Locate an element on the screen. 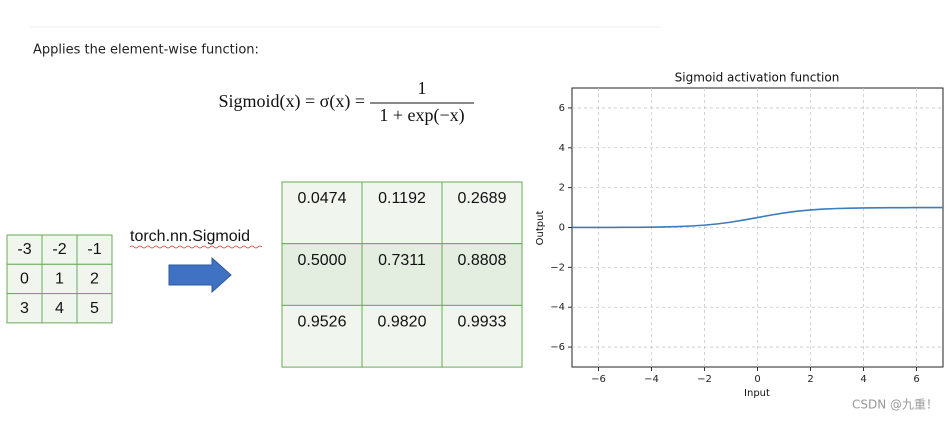 This screenshot has height=421, width=950. output-value: 0.5000 is located at coordinates (322, 260).